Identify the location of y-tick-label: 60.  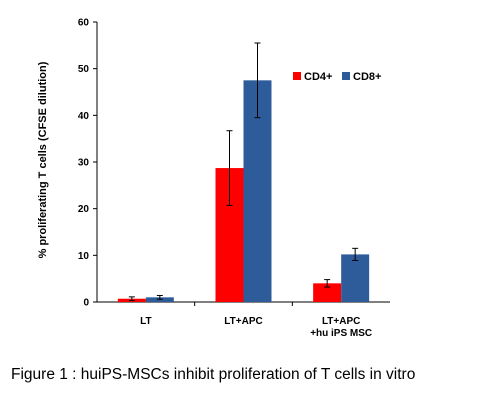
(84, 23).